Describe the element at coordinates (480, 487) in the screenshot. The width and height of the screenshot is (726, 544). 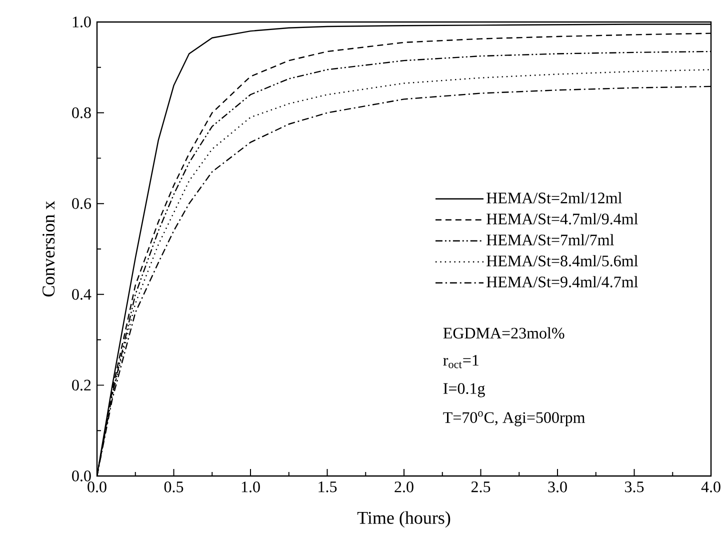
I see `x-tick-label: 2.5` at that location.